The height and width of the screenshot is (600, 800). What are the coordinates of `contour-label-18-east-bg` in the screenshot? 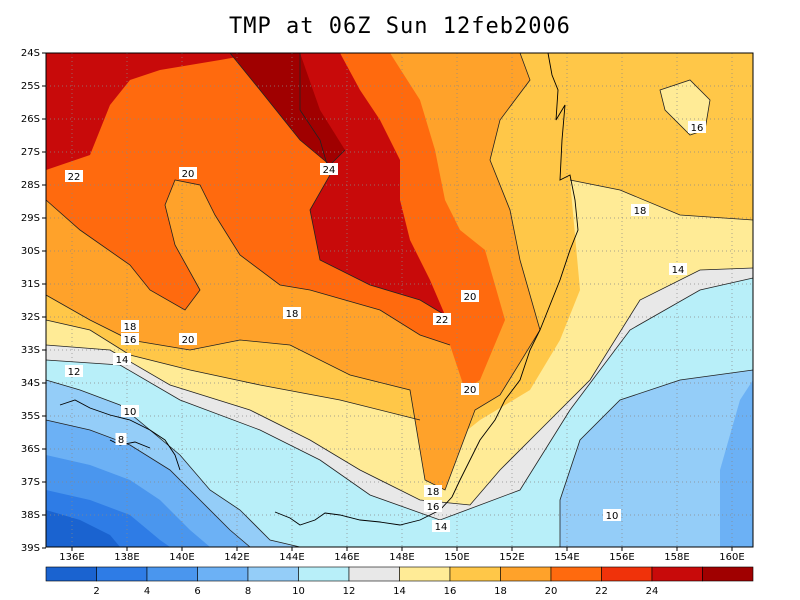 It's located at (640, 210).